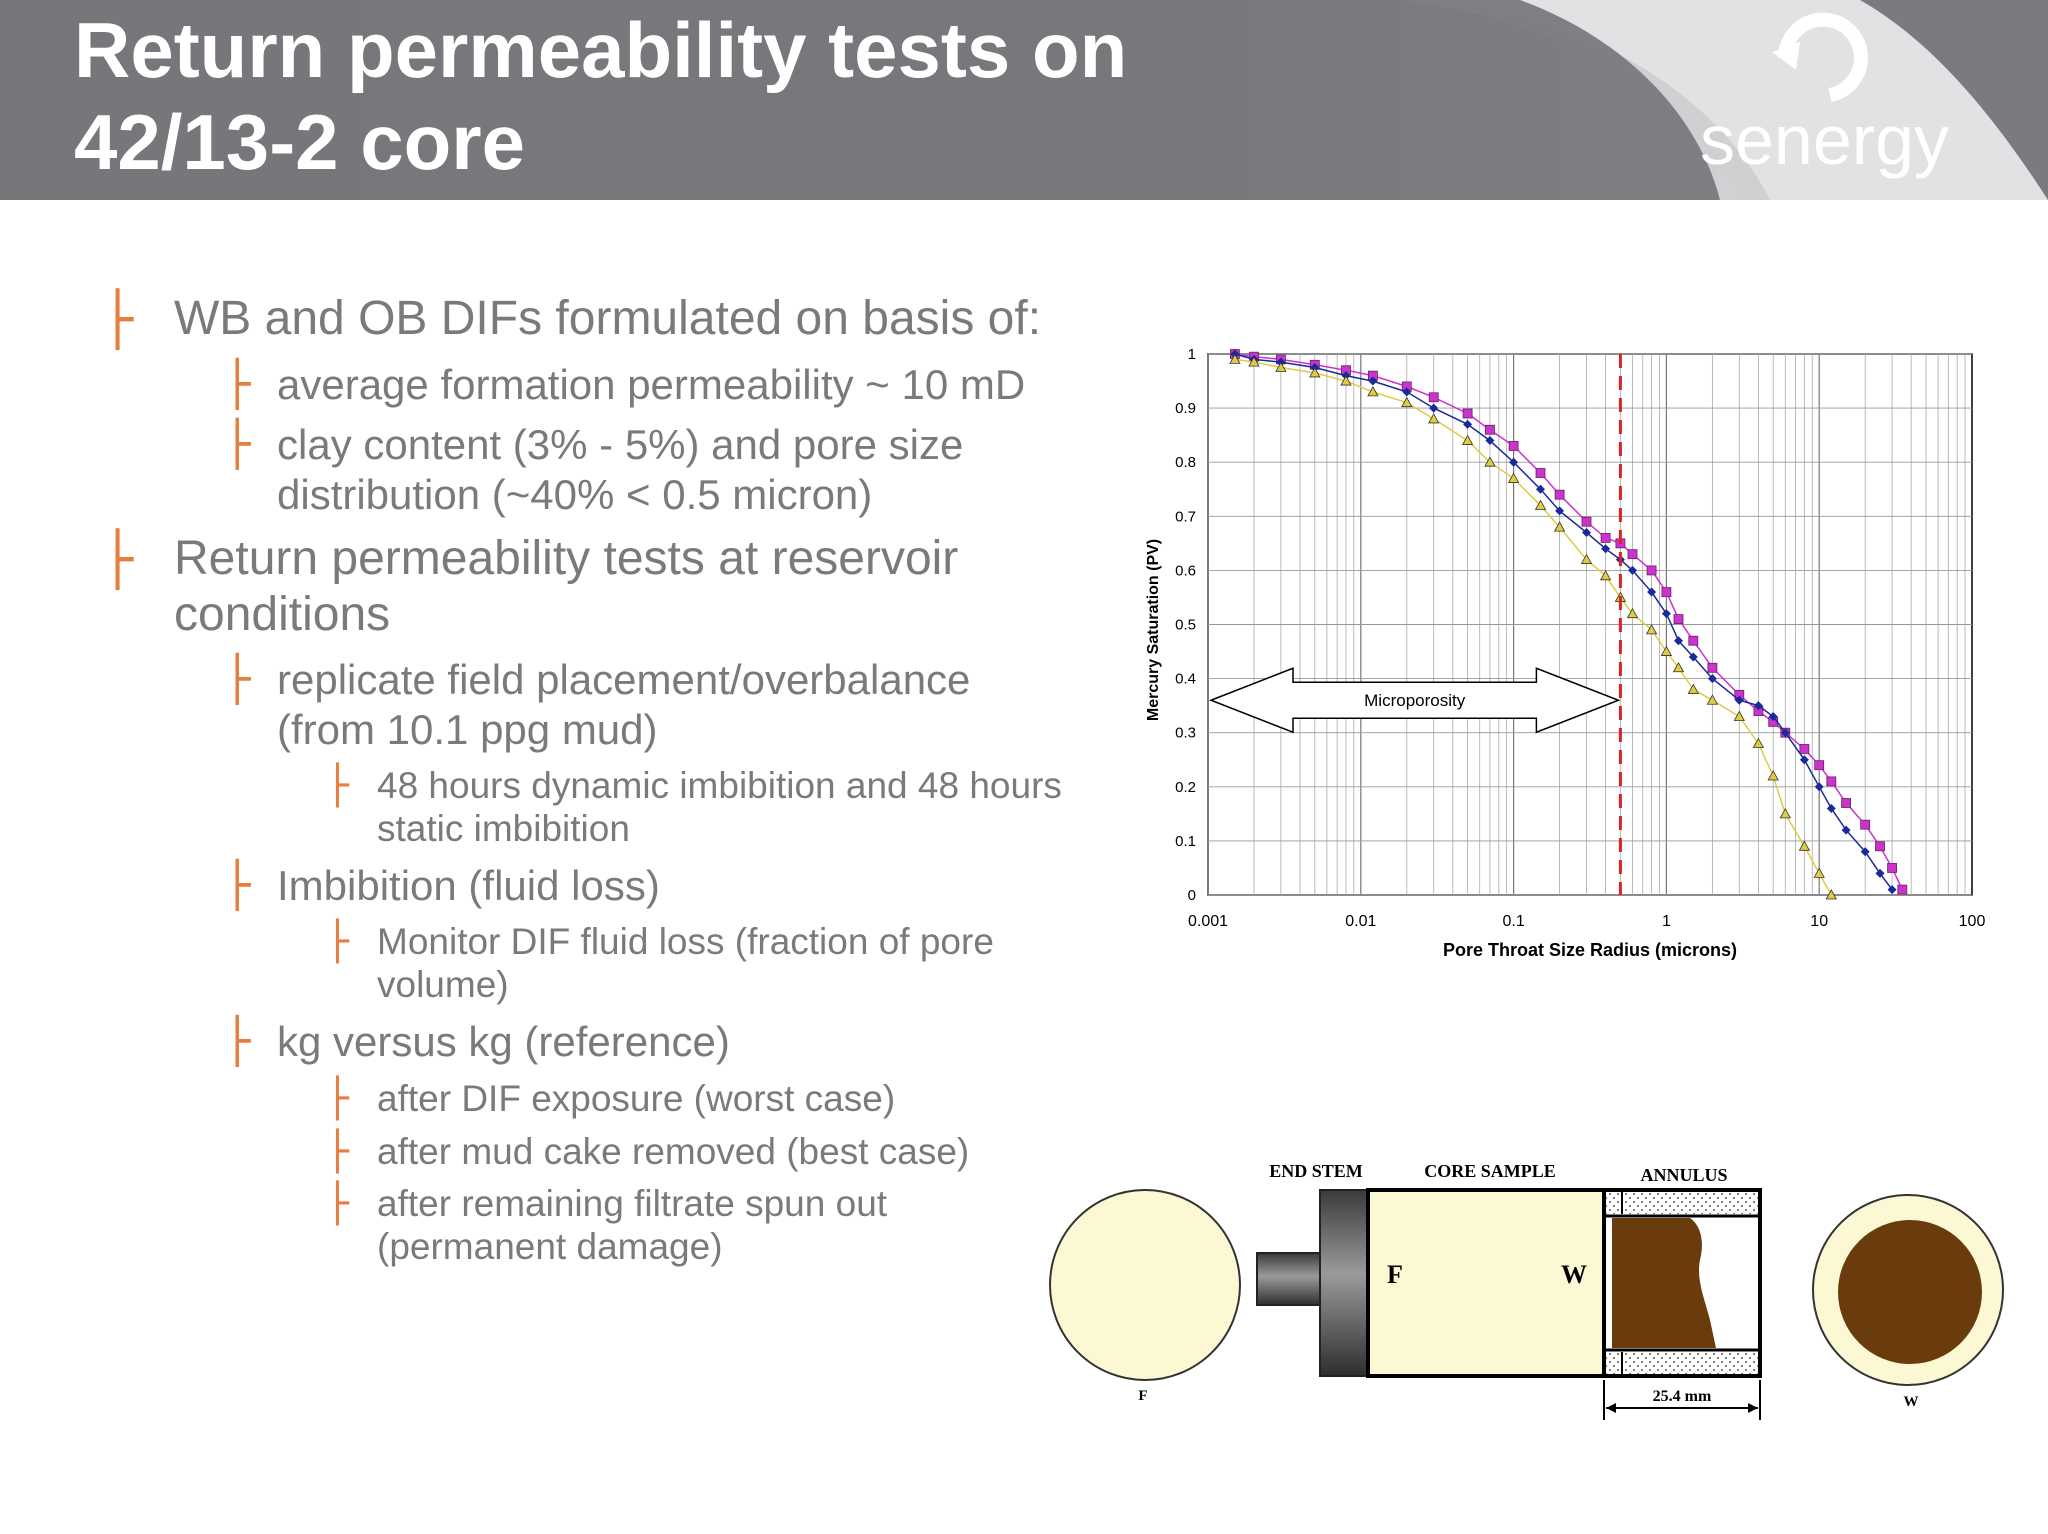 Image resolution: width=2048 pixels, height=1534 pixels. What do you see at coordinates (1490, 1171) in the screenshot?
I see `core-sample-label: CORE SAMPLE` at bounding box center [1490, 1171].